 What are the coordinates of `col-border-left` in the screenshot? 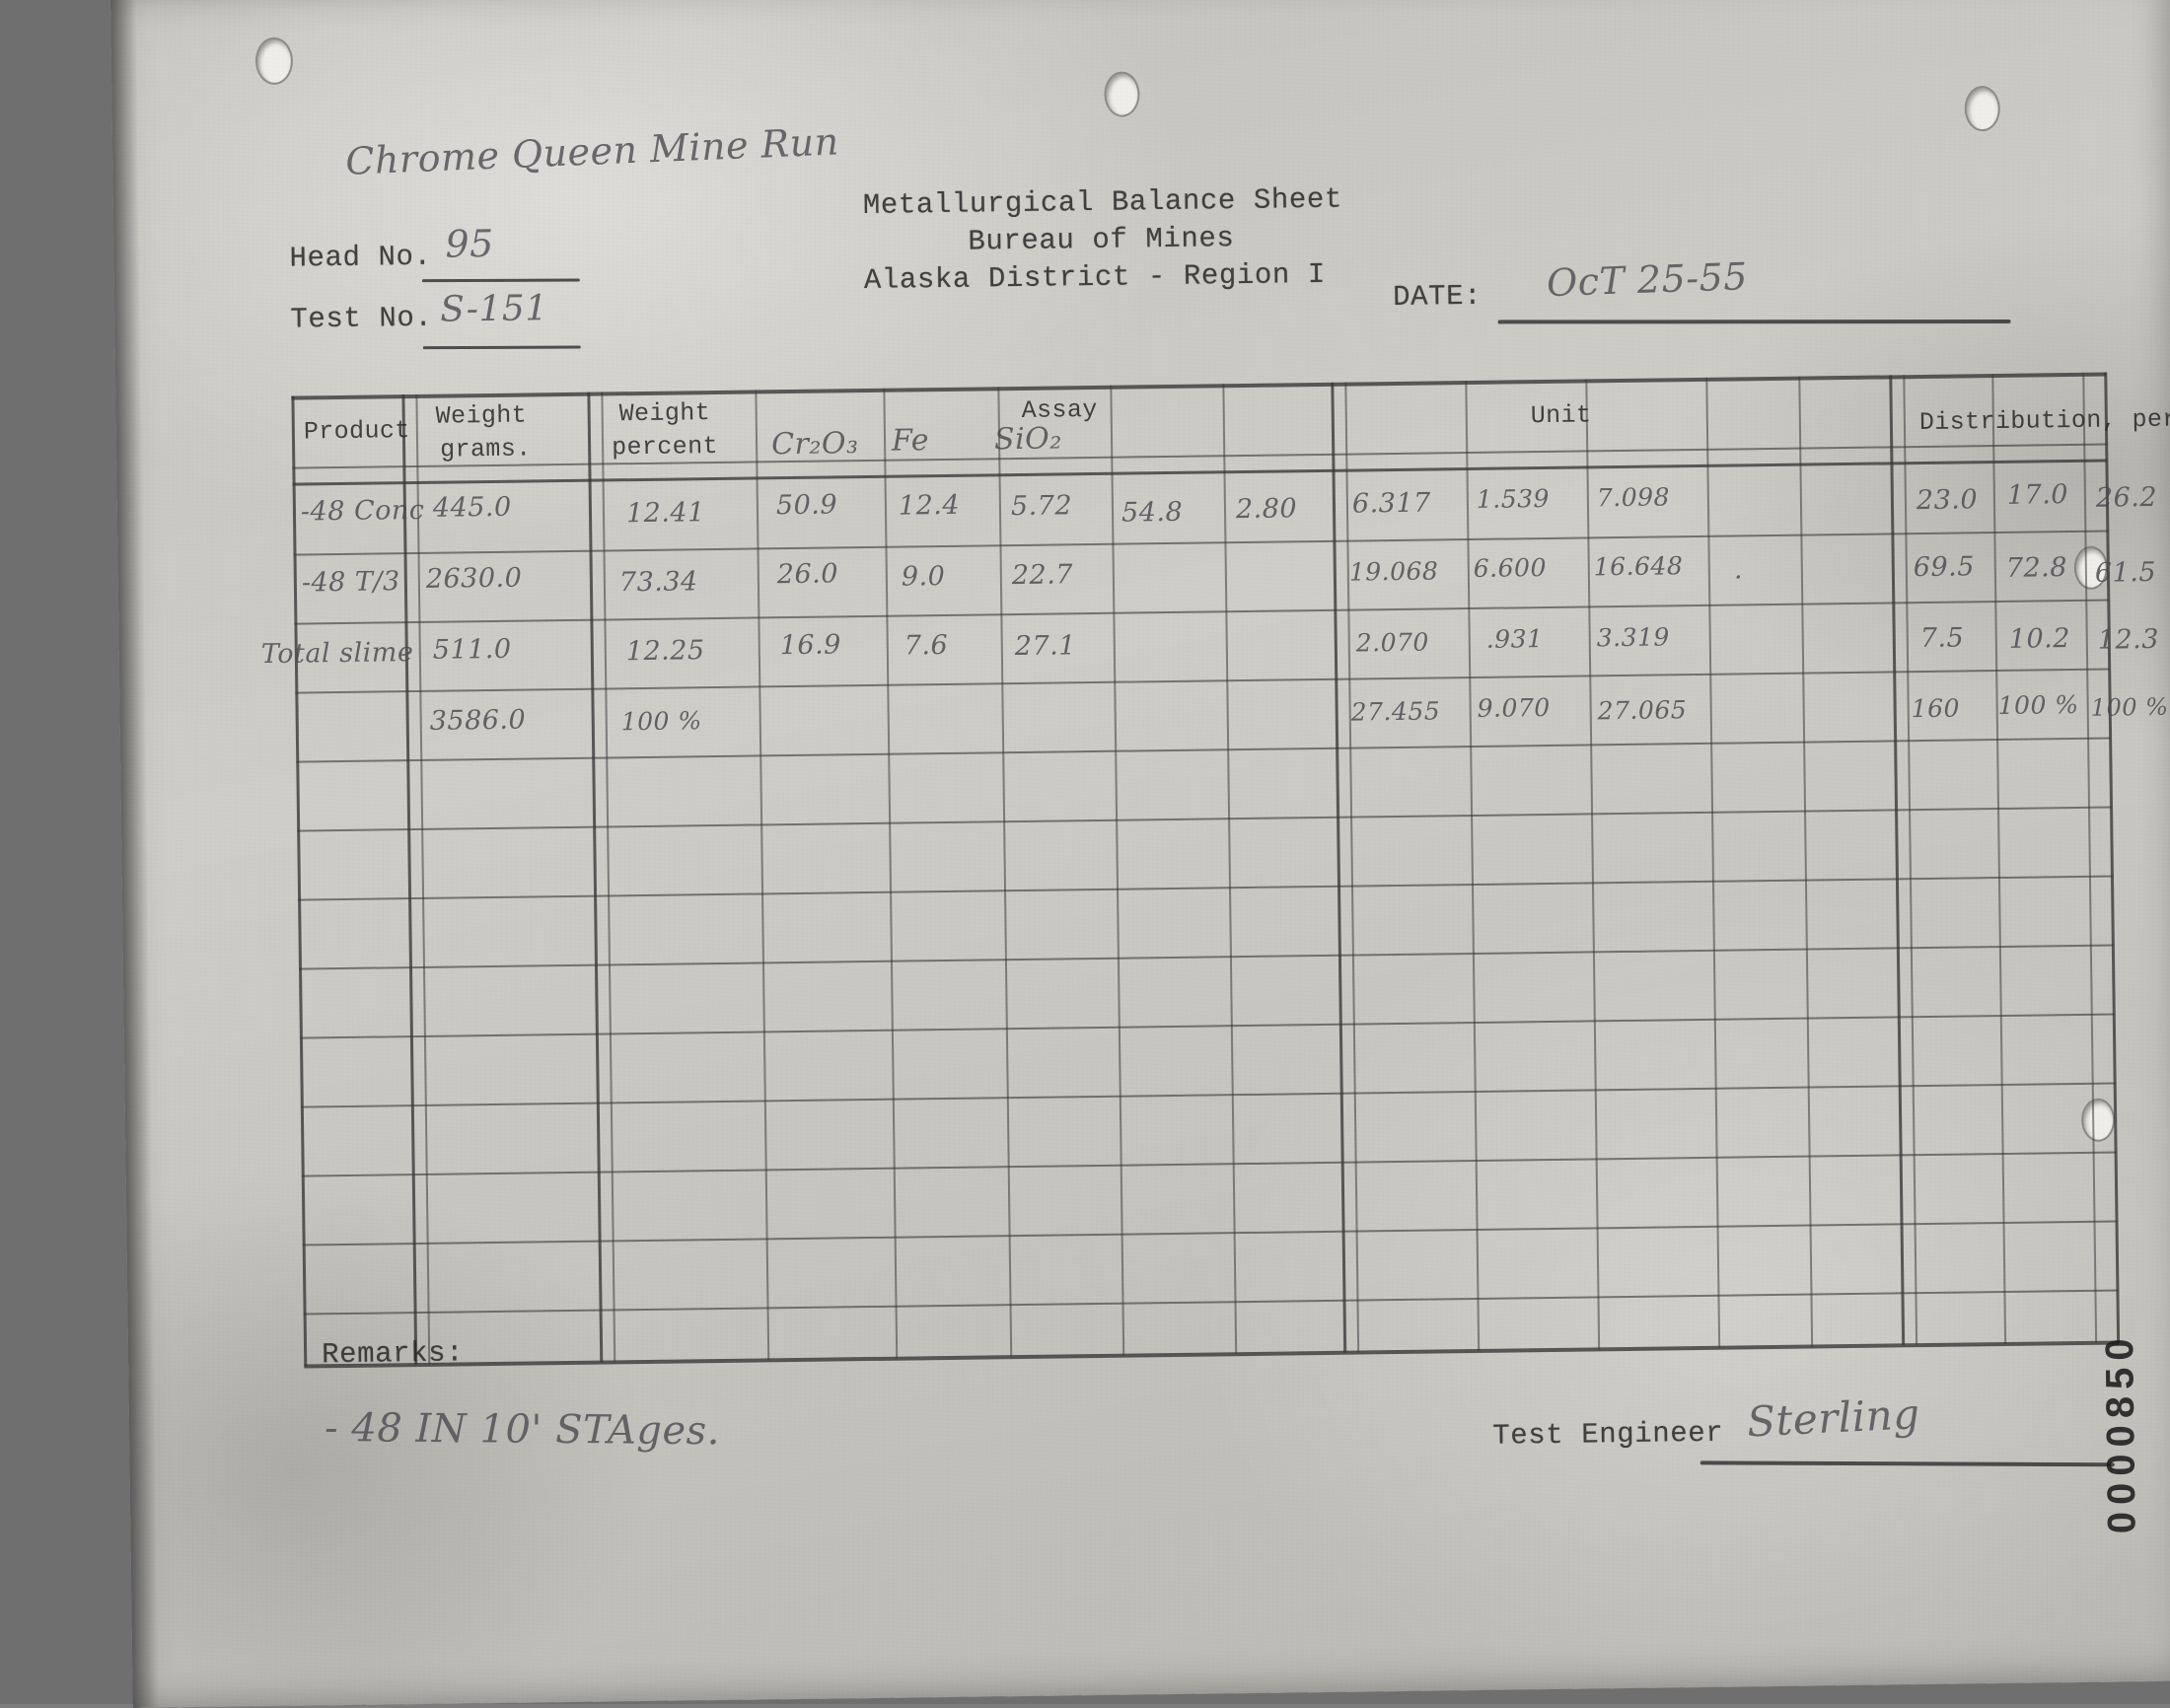 It's located at (299, 881).